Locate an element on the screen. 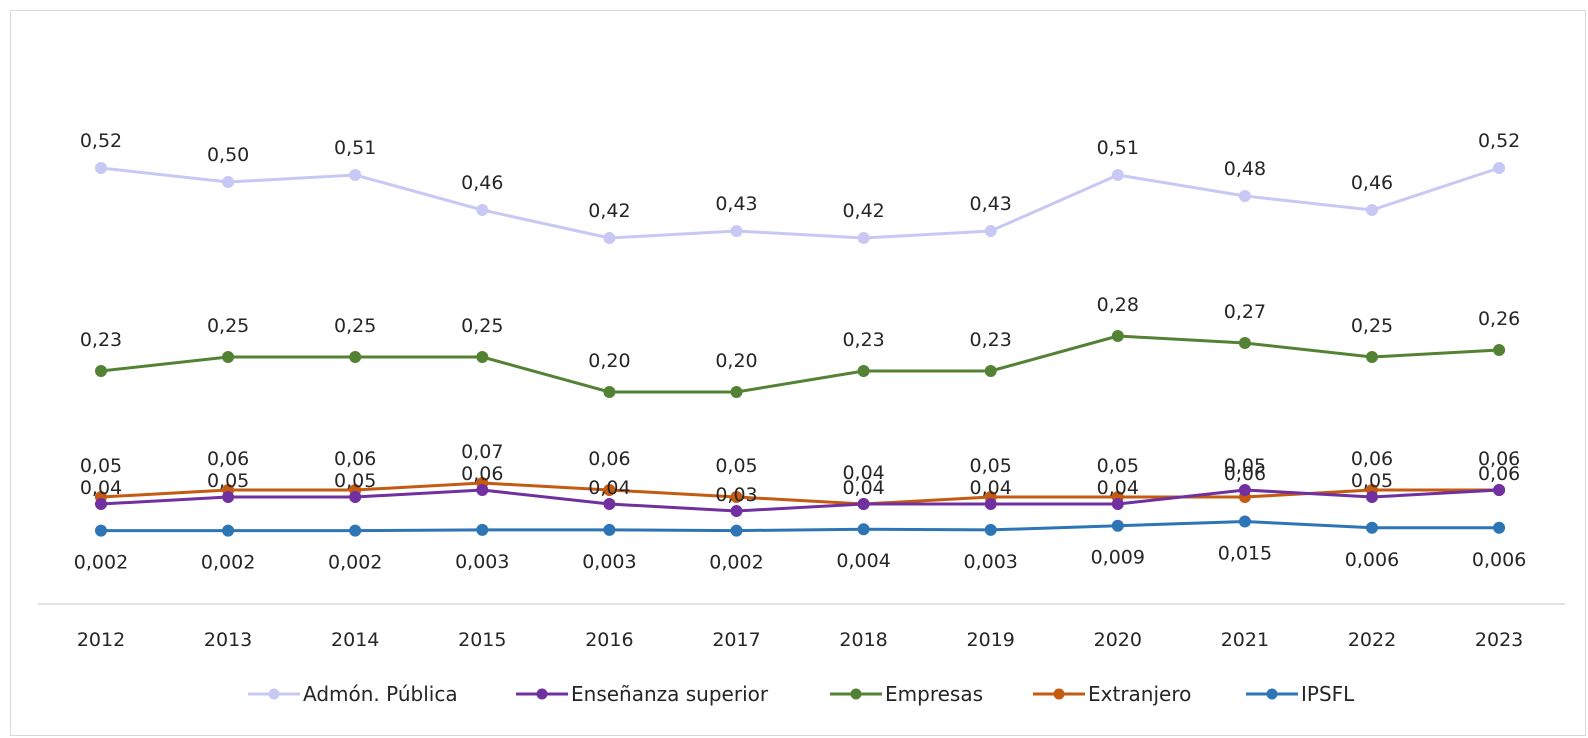 The image size is (1588, 738). data-point-ensenanza-superior-2021 is located at coordinates (1244, 490).